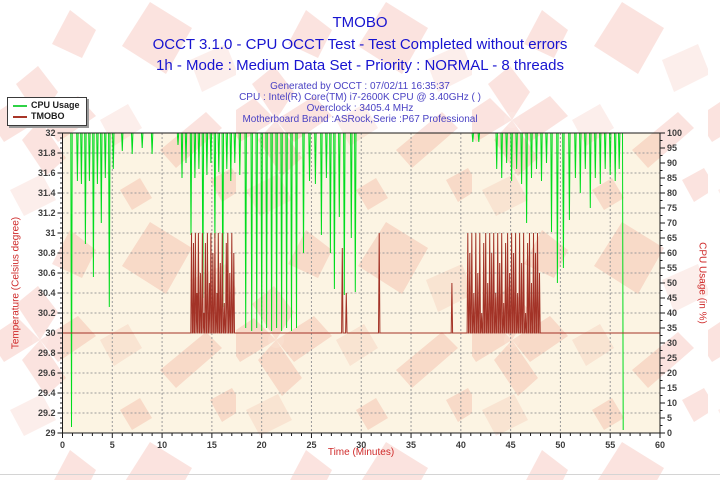  I want to click on legend-label: TMOBO, so click(48, 116).